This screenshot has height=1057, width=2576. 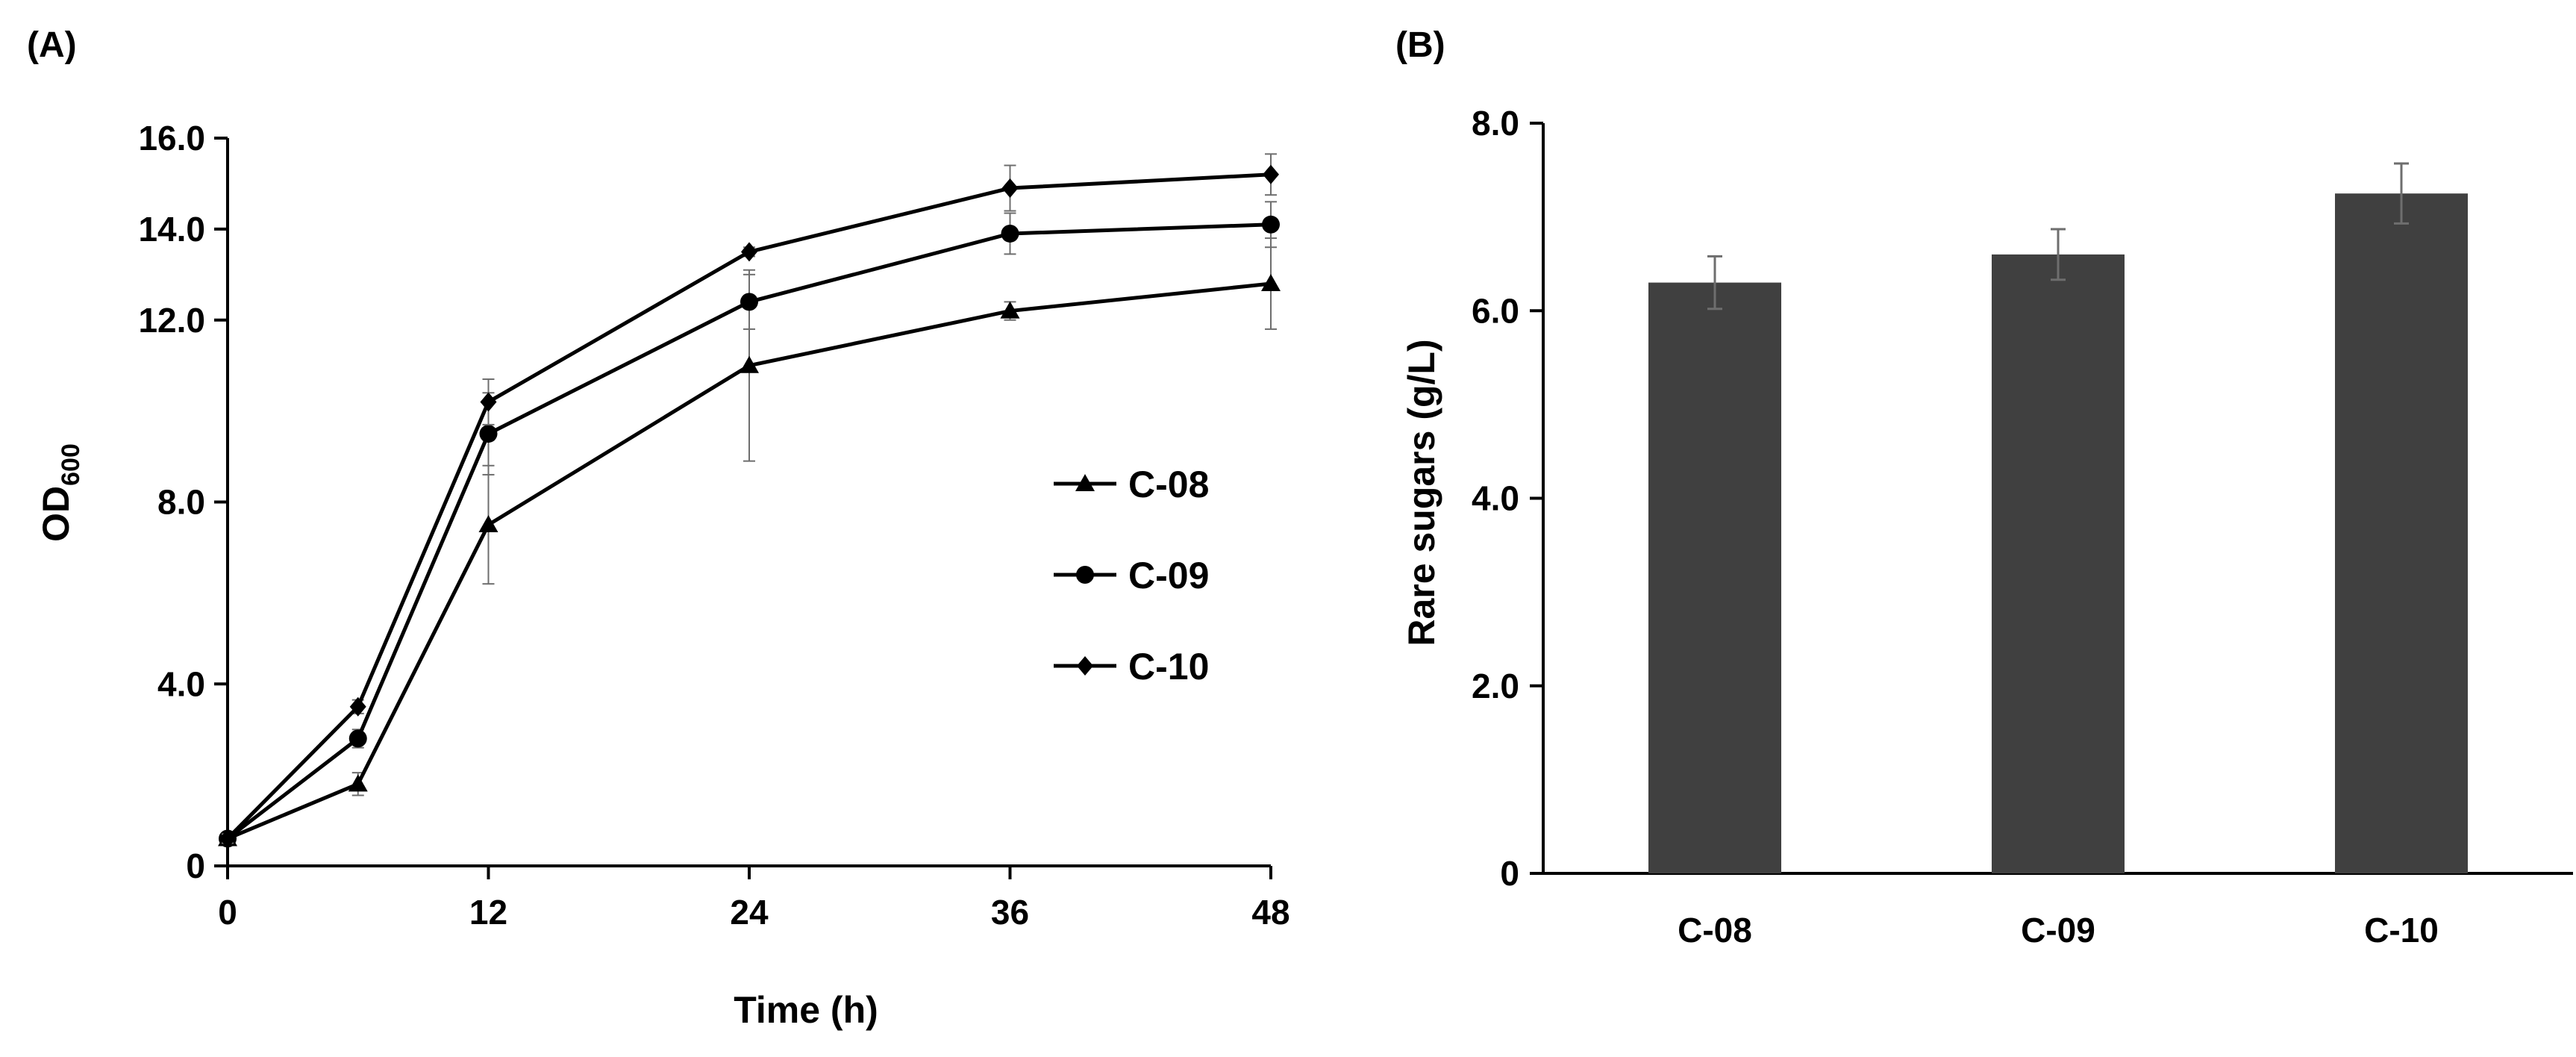 I want to click on x-axis-title: Time (h), so click(x=806, y=1010).